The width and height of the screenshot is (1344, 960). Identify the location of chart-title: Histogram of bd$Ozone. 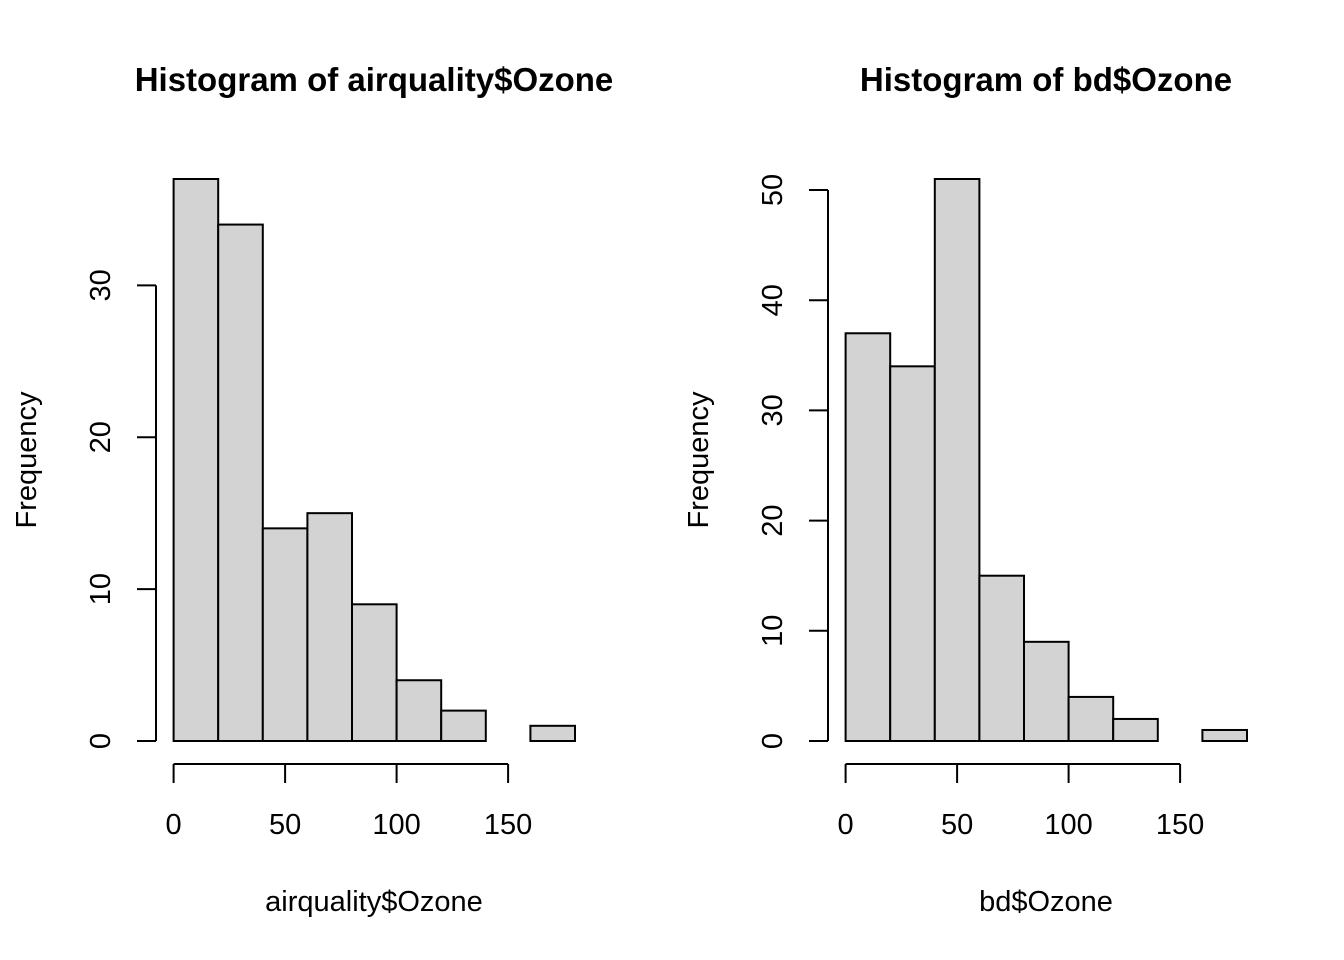
(1046, 79).